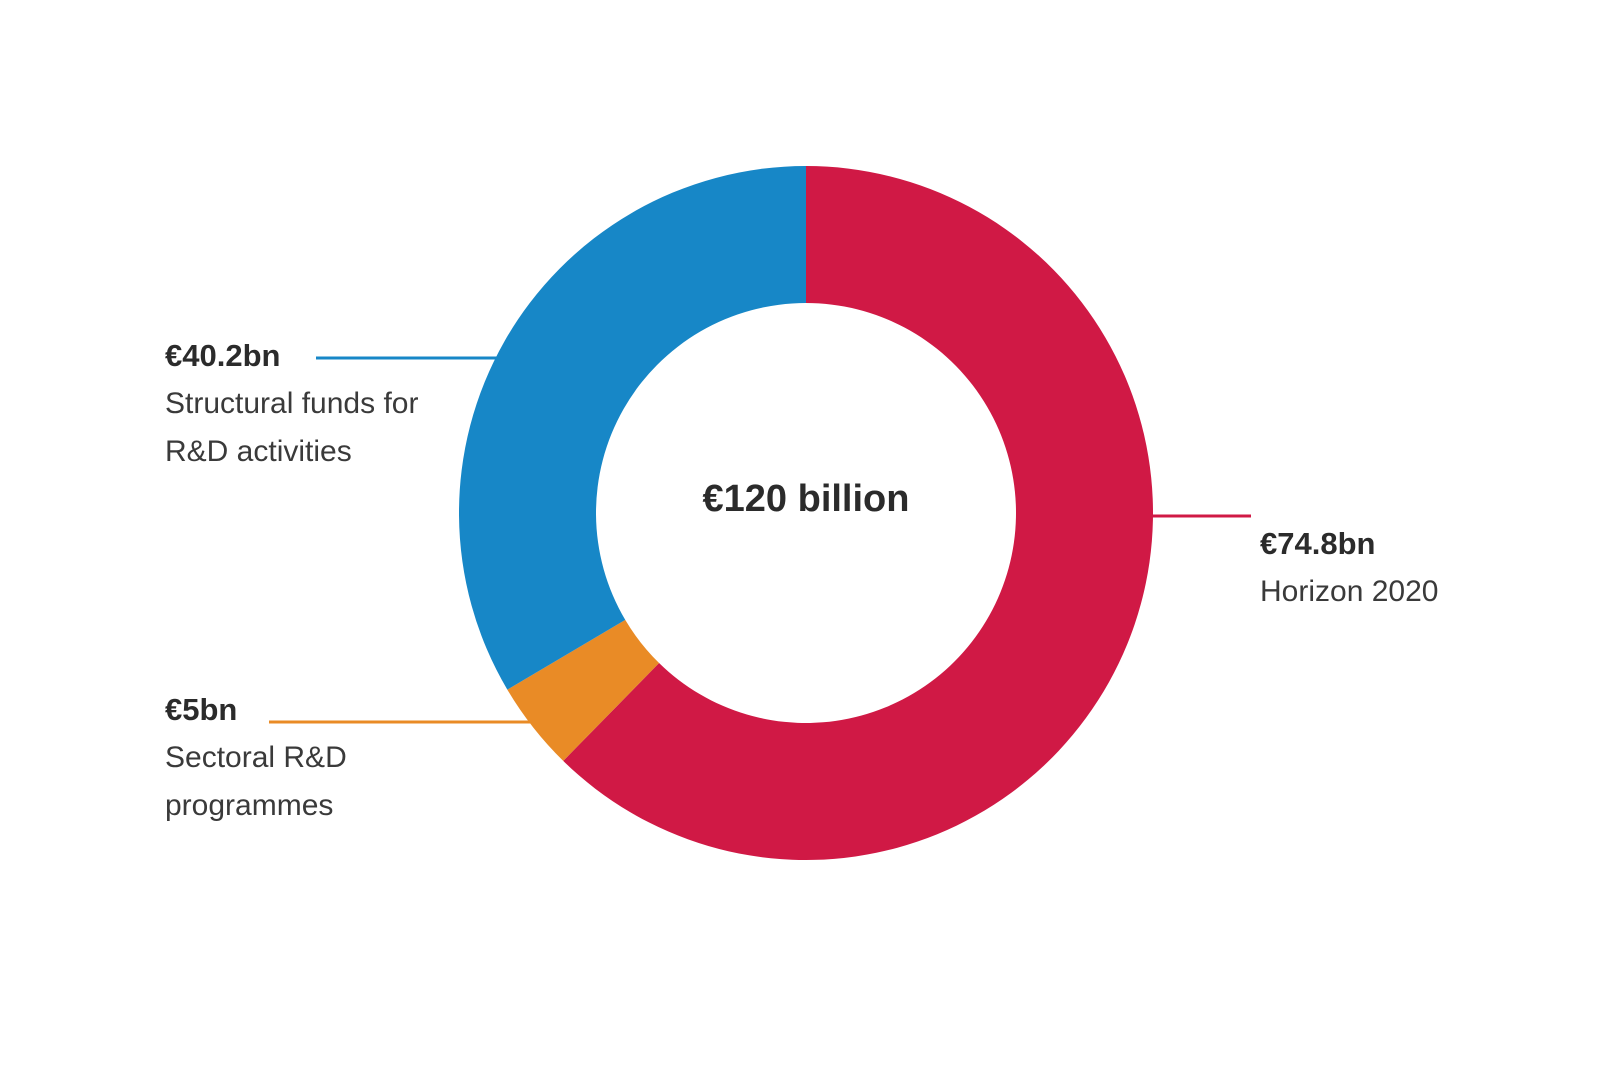 Image resolution: width=1600 pixels, height=1067 pixels. I want to click on slice-name-horizon-2020: Horizon 2020, so click(1349, 591).